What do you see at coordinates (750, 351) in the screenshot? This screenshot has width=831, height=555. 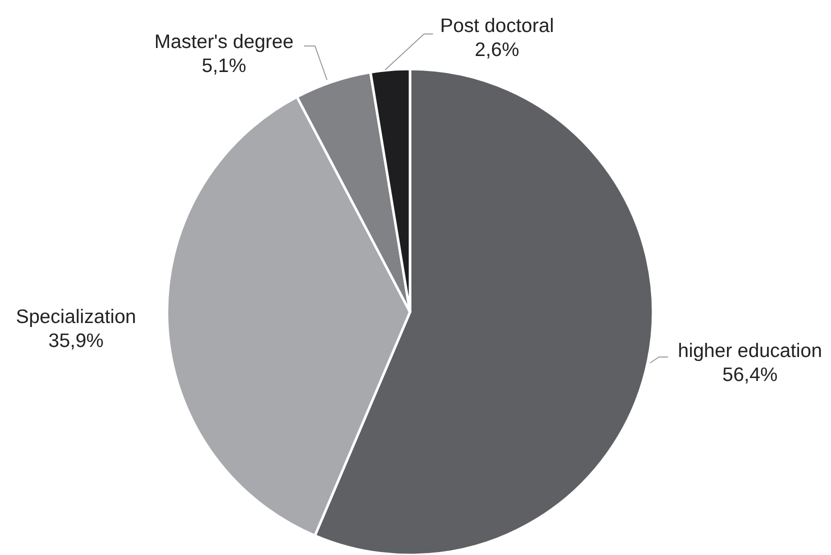 I see `slice-label: higher education` at bounding box center [750, 351].